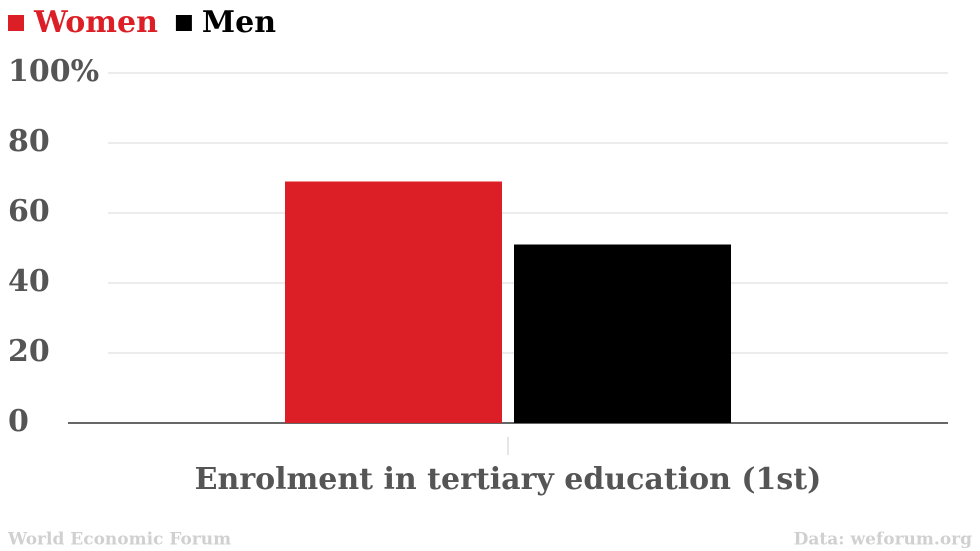 The height and width of the screenshot is (551, 980). I want to click on credit: World Economic Forum, so click(119, 540).